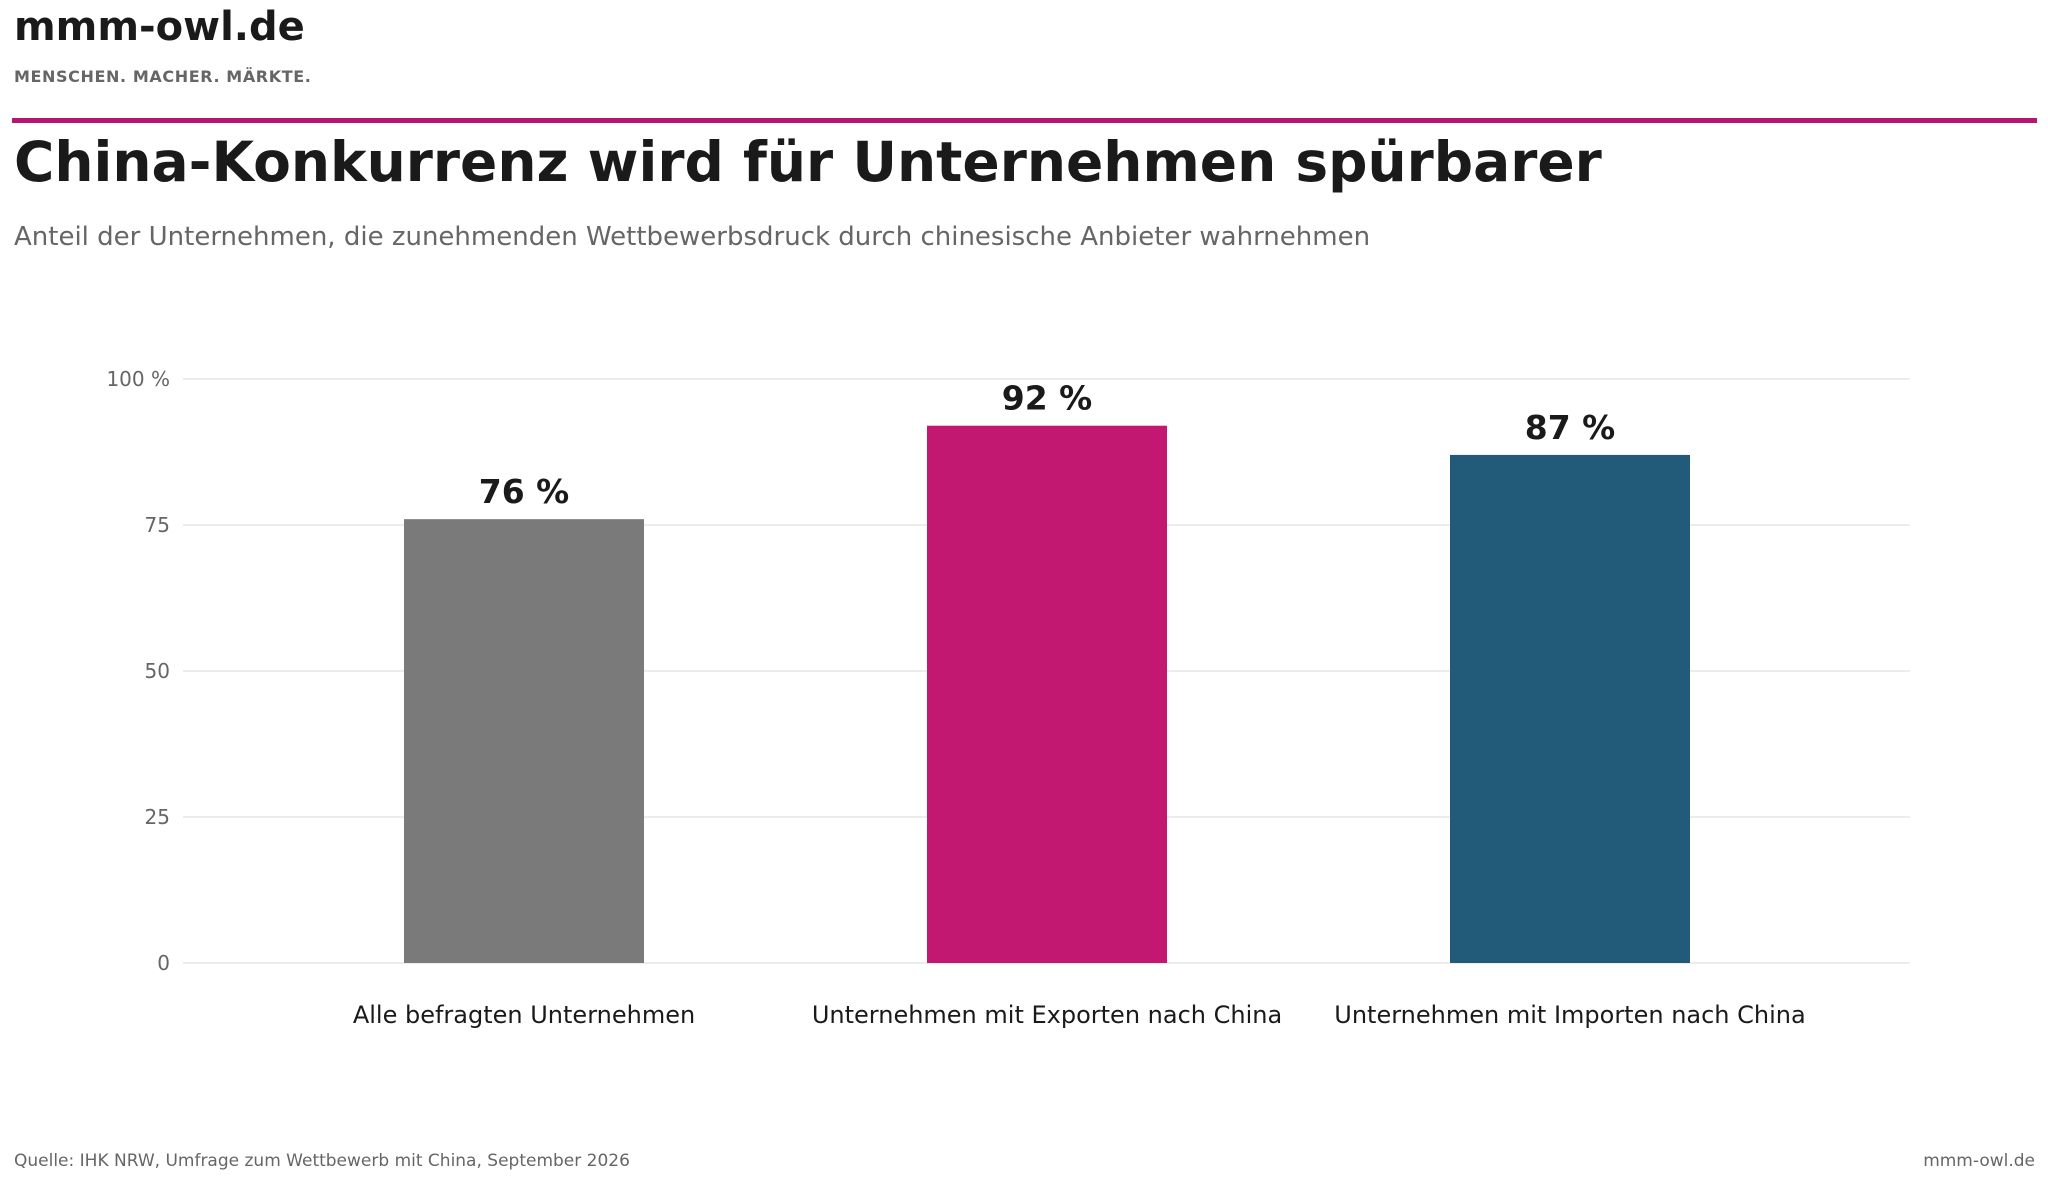 The height and width of the screenshot is (1185, 2048). Describe the element at coordinates (1047, 1015) in the screenshot. I see `category-label: Unternehmen mit Exporten nach China` at that location.